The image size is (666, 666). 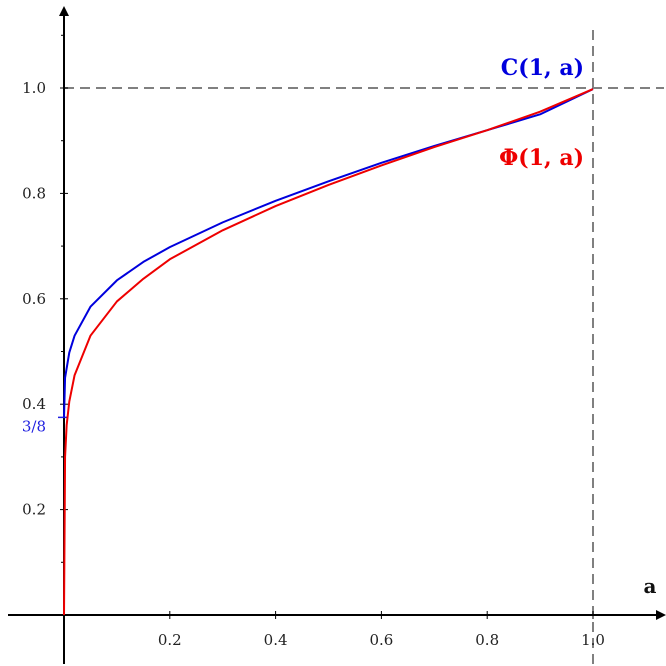 I want to click on x-tick-label: 0.8, so click(x=487, y=640).